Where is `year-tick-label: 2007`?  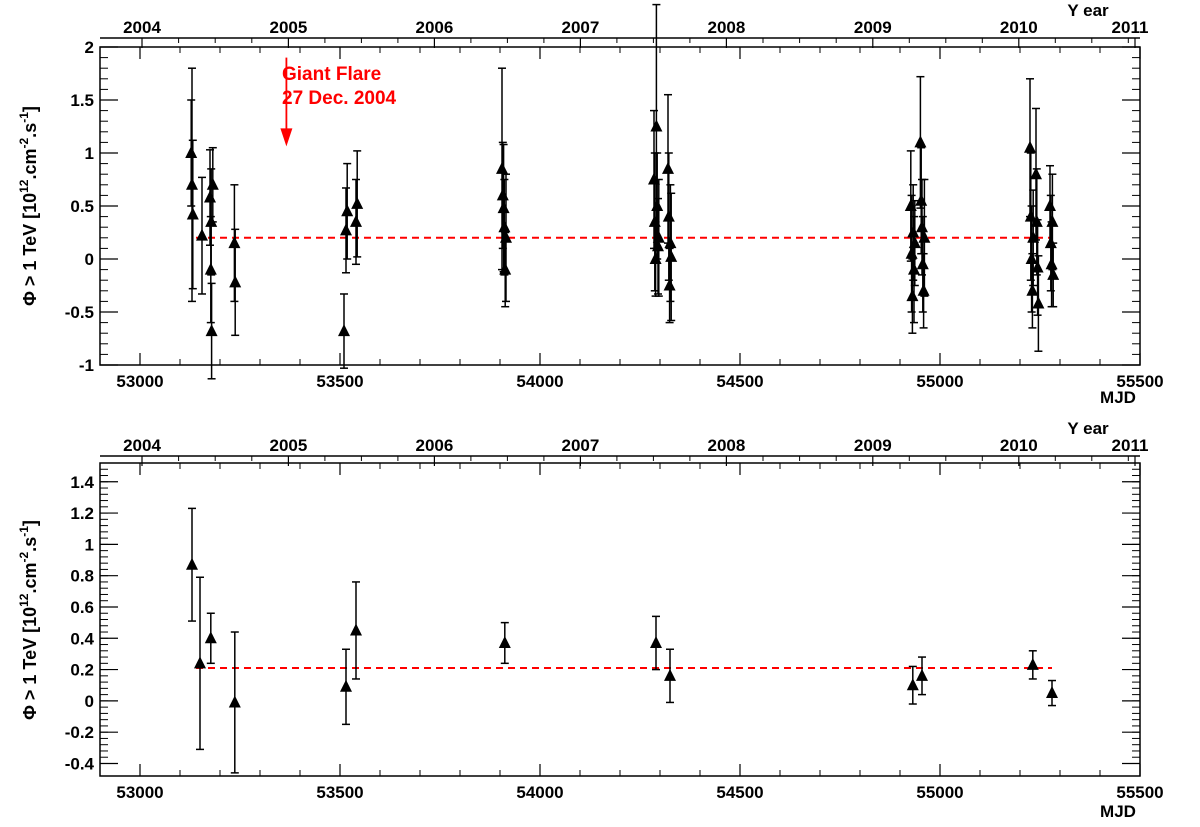 year-tick-label: 2007 is located at coordinates (580, 445).